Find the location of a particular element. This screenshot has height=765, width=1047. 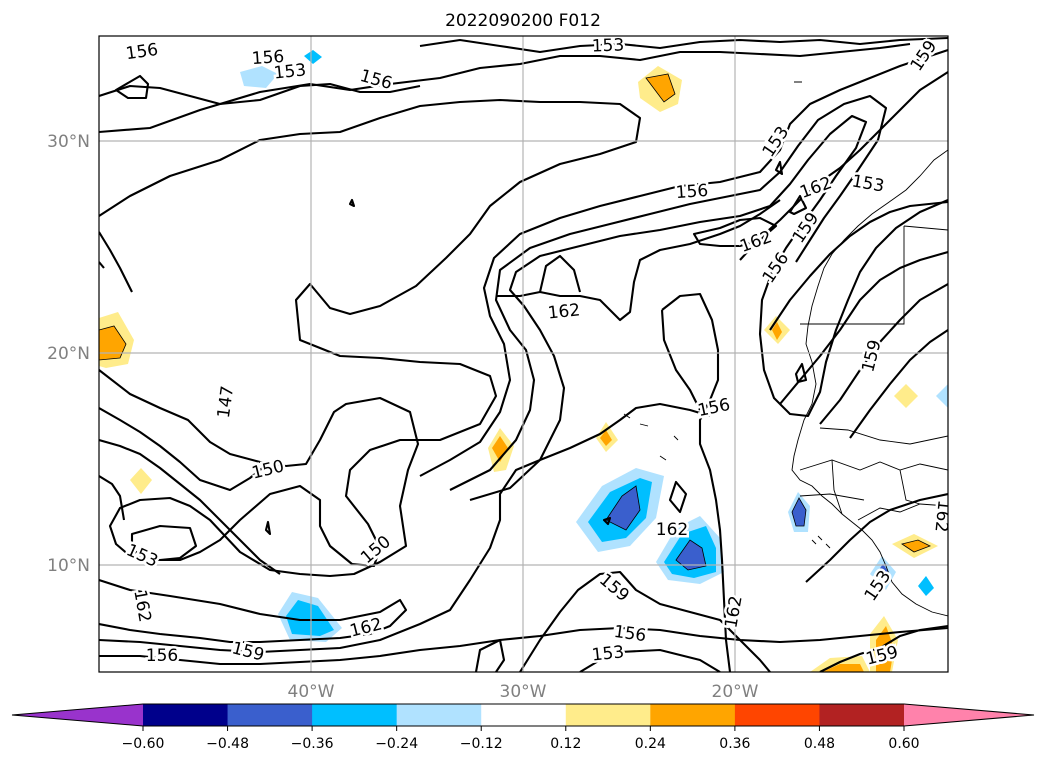

colorbar-tick-label: −0.48 is located at coordinates (227, 744).